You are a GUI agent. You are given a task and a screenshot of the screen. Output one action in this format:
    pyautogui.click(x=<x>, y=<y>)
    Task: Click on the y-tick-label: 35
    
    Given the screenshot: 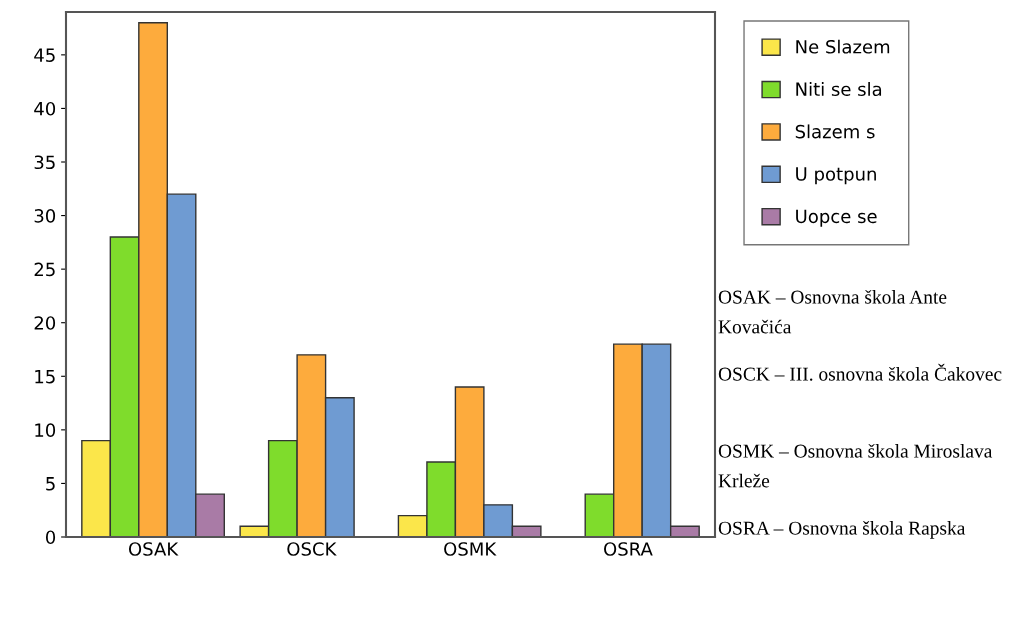 What is the action you would take?
    pyautogui.click(x=44, y=162)
    